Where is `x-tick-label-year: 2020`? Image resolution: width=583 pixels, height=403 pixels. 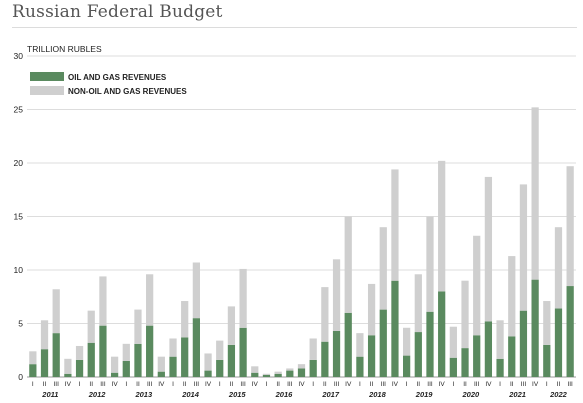 x-tick-label-year: 2020 is located at coordinates (471, 394).